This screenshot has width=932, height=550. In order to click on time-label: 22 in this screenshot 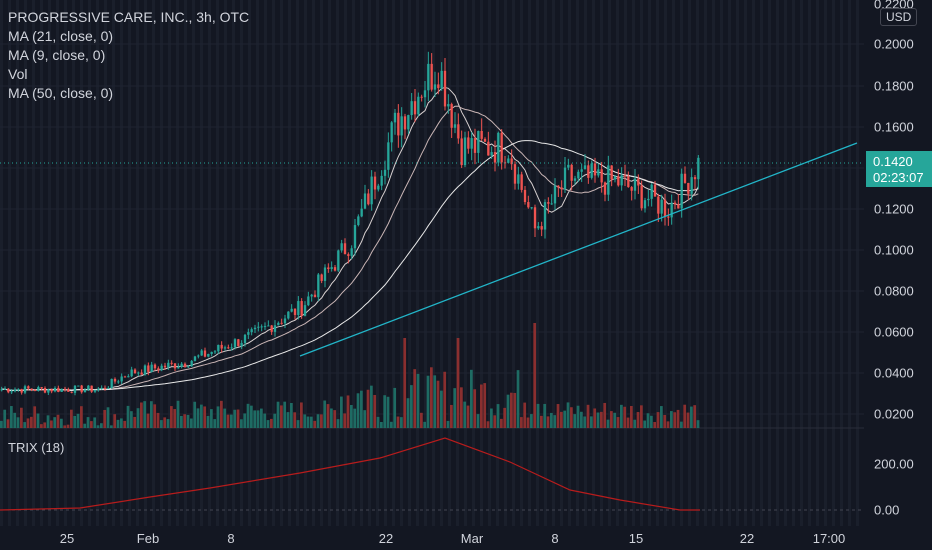, I will do `click(386, 538)`.